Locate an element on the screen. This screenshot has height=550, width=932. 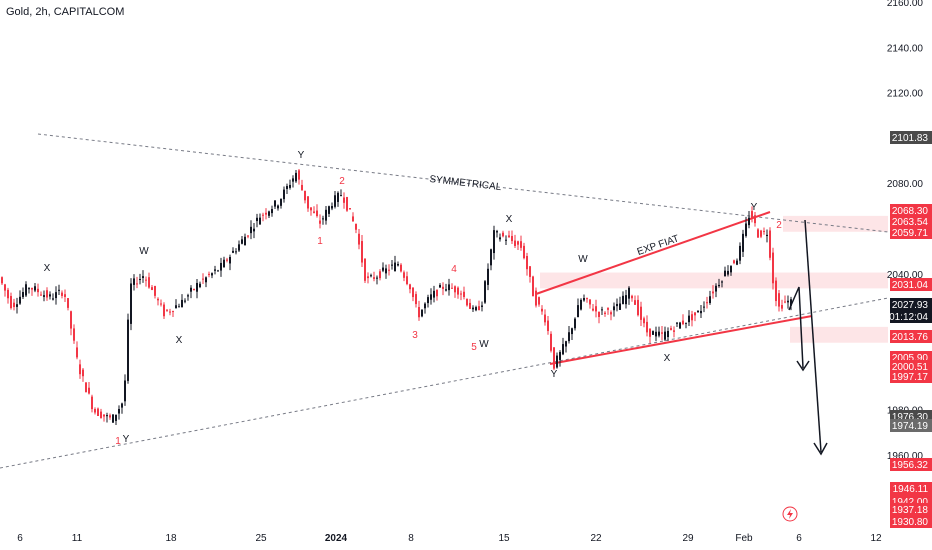
price-badge-label: 2068.30 is located at coordinates (910, 211).